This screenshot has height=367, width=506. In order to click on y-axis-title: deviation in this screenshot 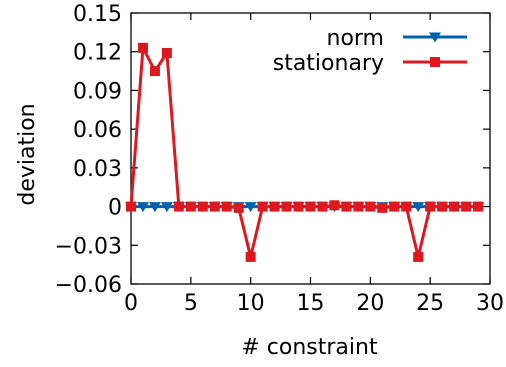, I will do `click(27, 154)`.